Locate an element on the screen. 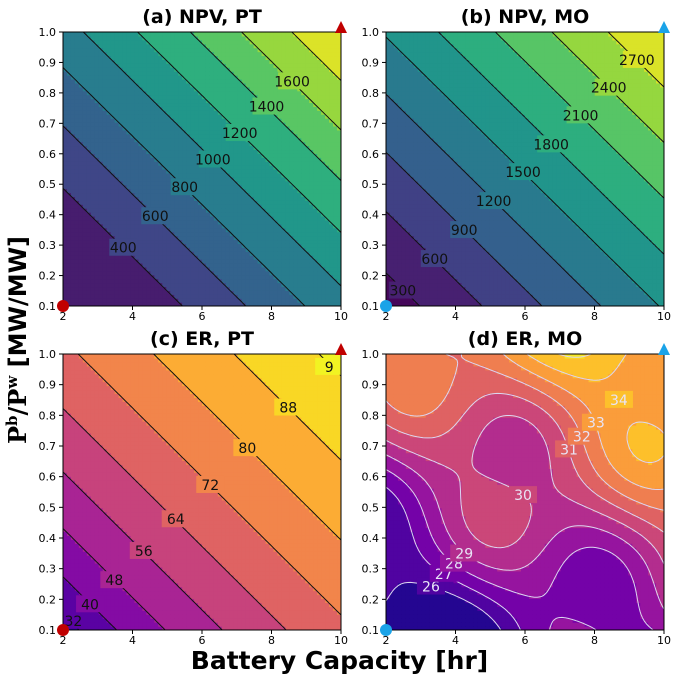 The height and width of the screenshot is (682, 679). contour-label: 1000 is located at coordinates (213, 160).